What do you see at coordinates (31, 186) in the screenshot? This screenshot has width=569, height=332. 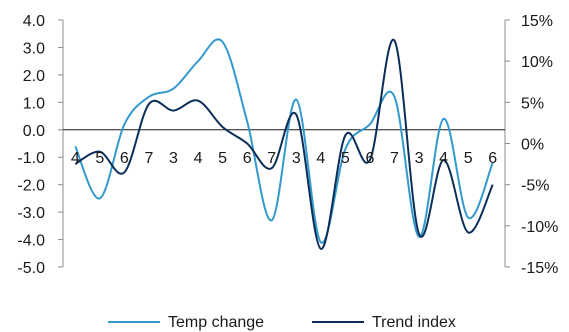 I see `left-tick-label: -2.0` at bounding box center [31, 186].